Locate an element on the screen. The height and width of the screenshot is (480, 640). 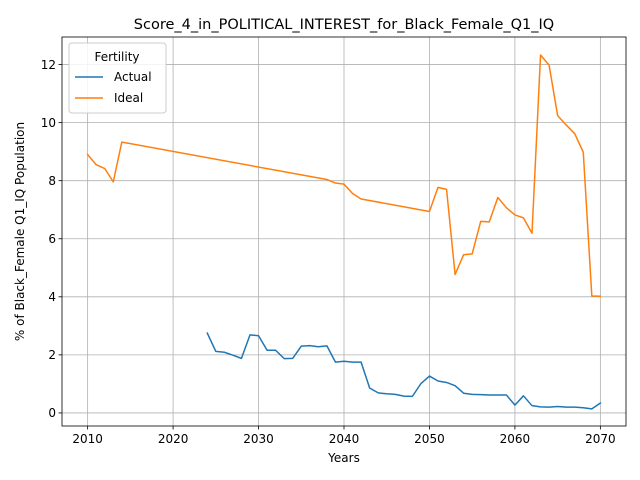
legend-title: Fertility is located at coordinates (116, 57).